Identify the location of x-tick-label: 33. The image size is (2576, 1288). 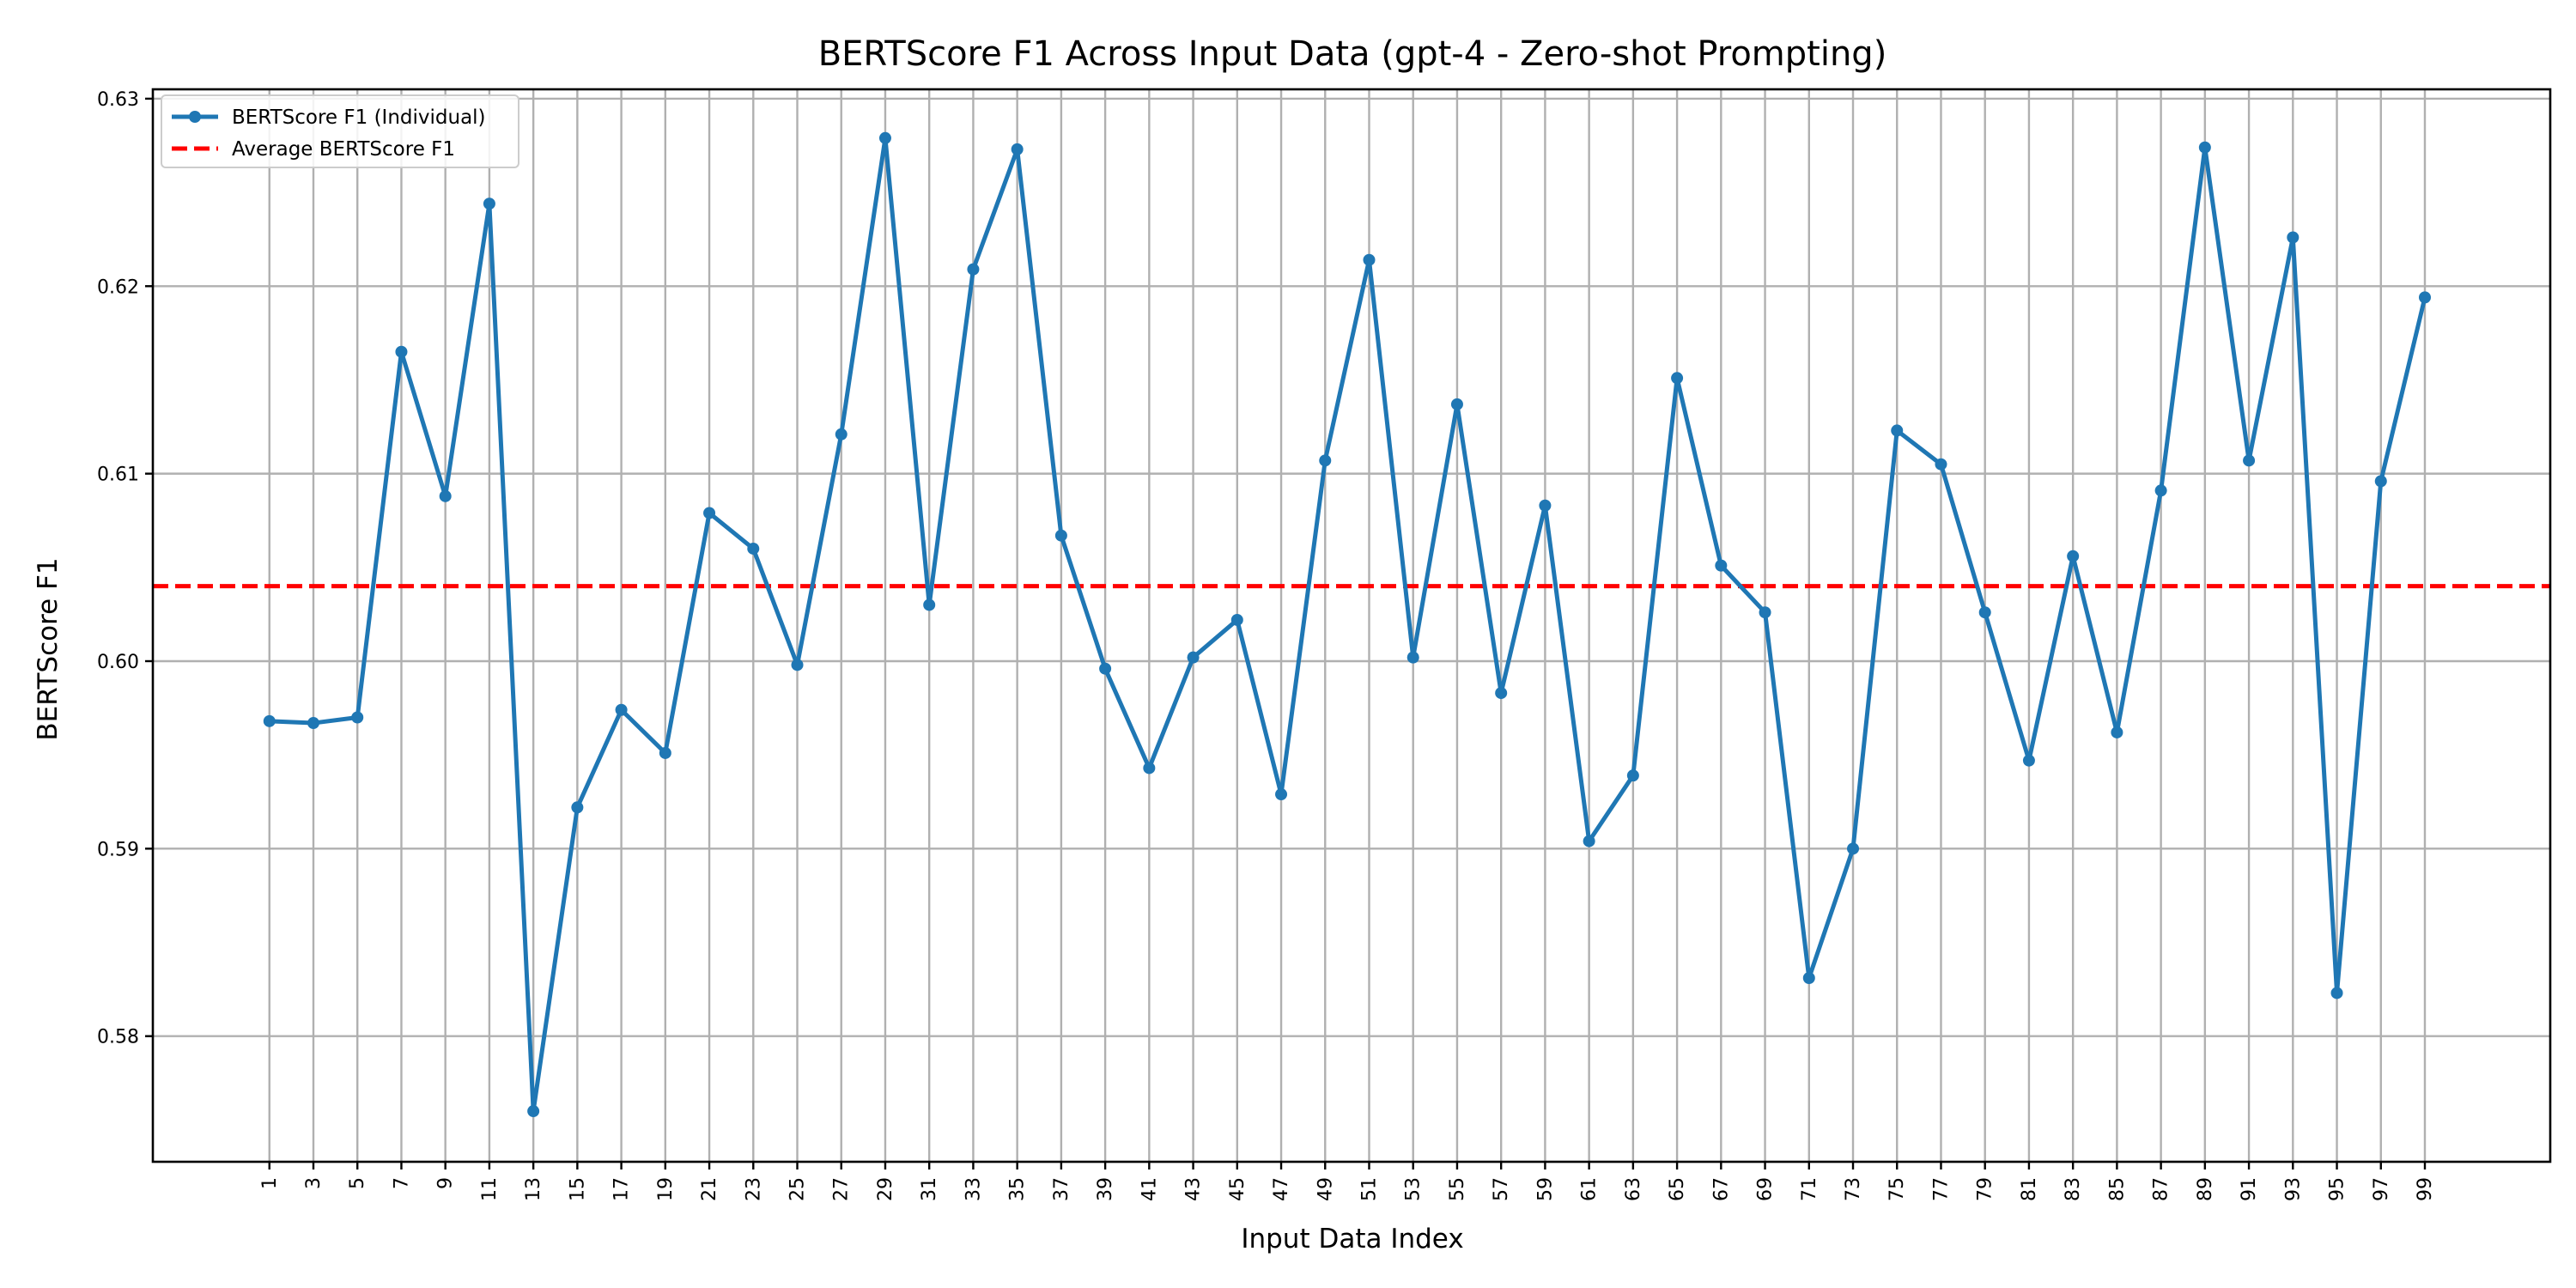
(973, 1189).